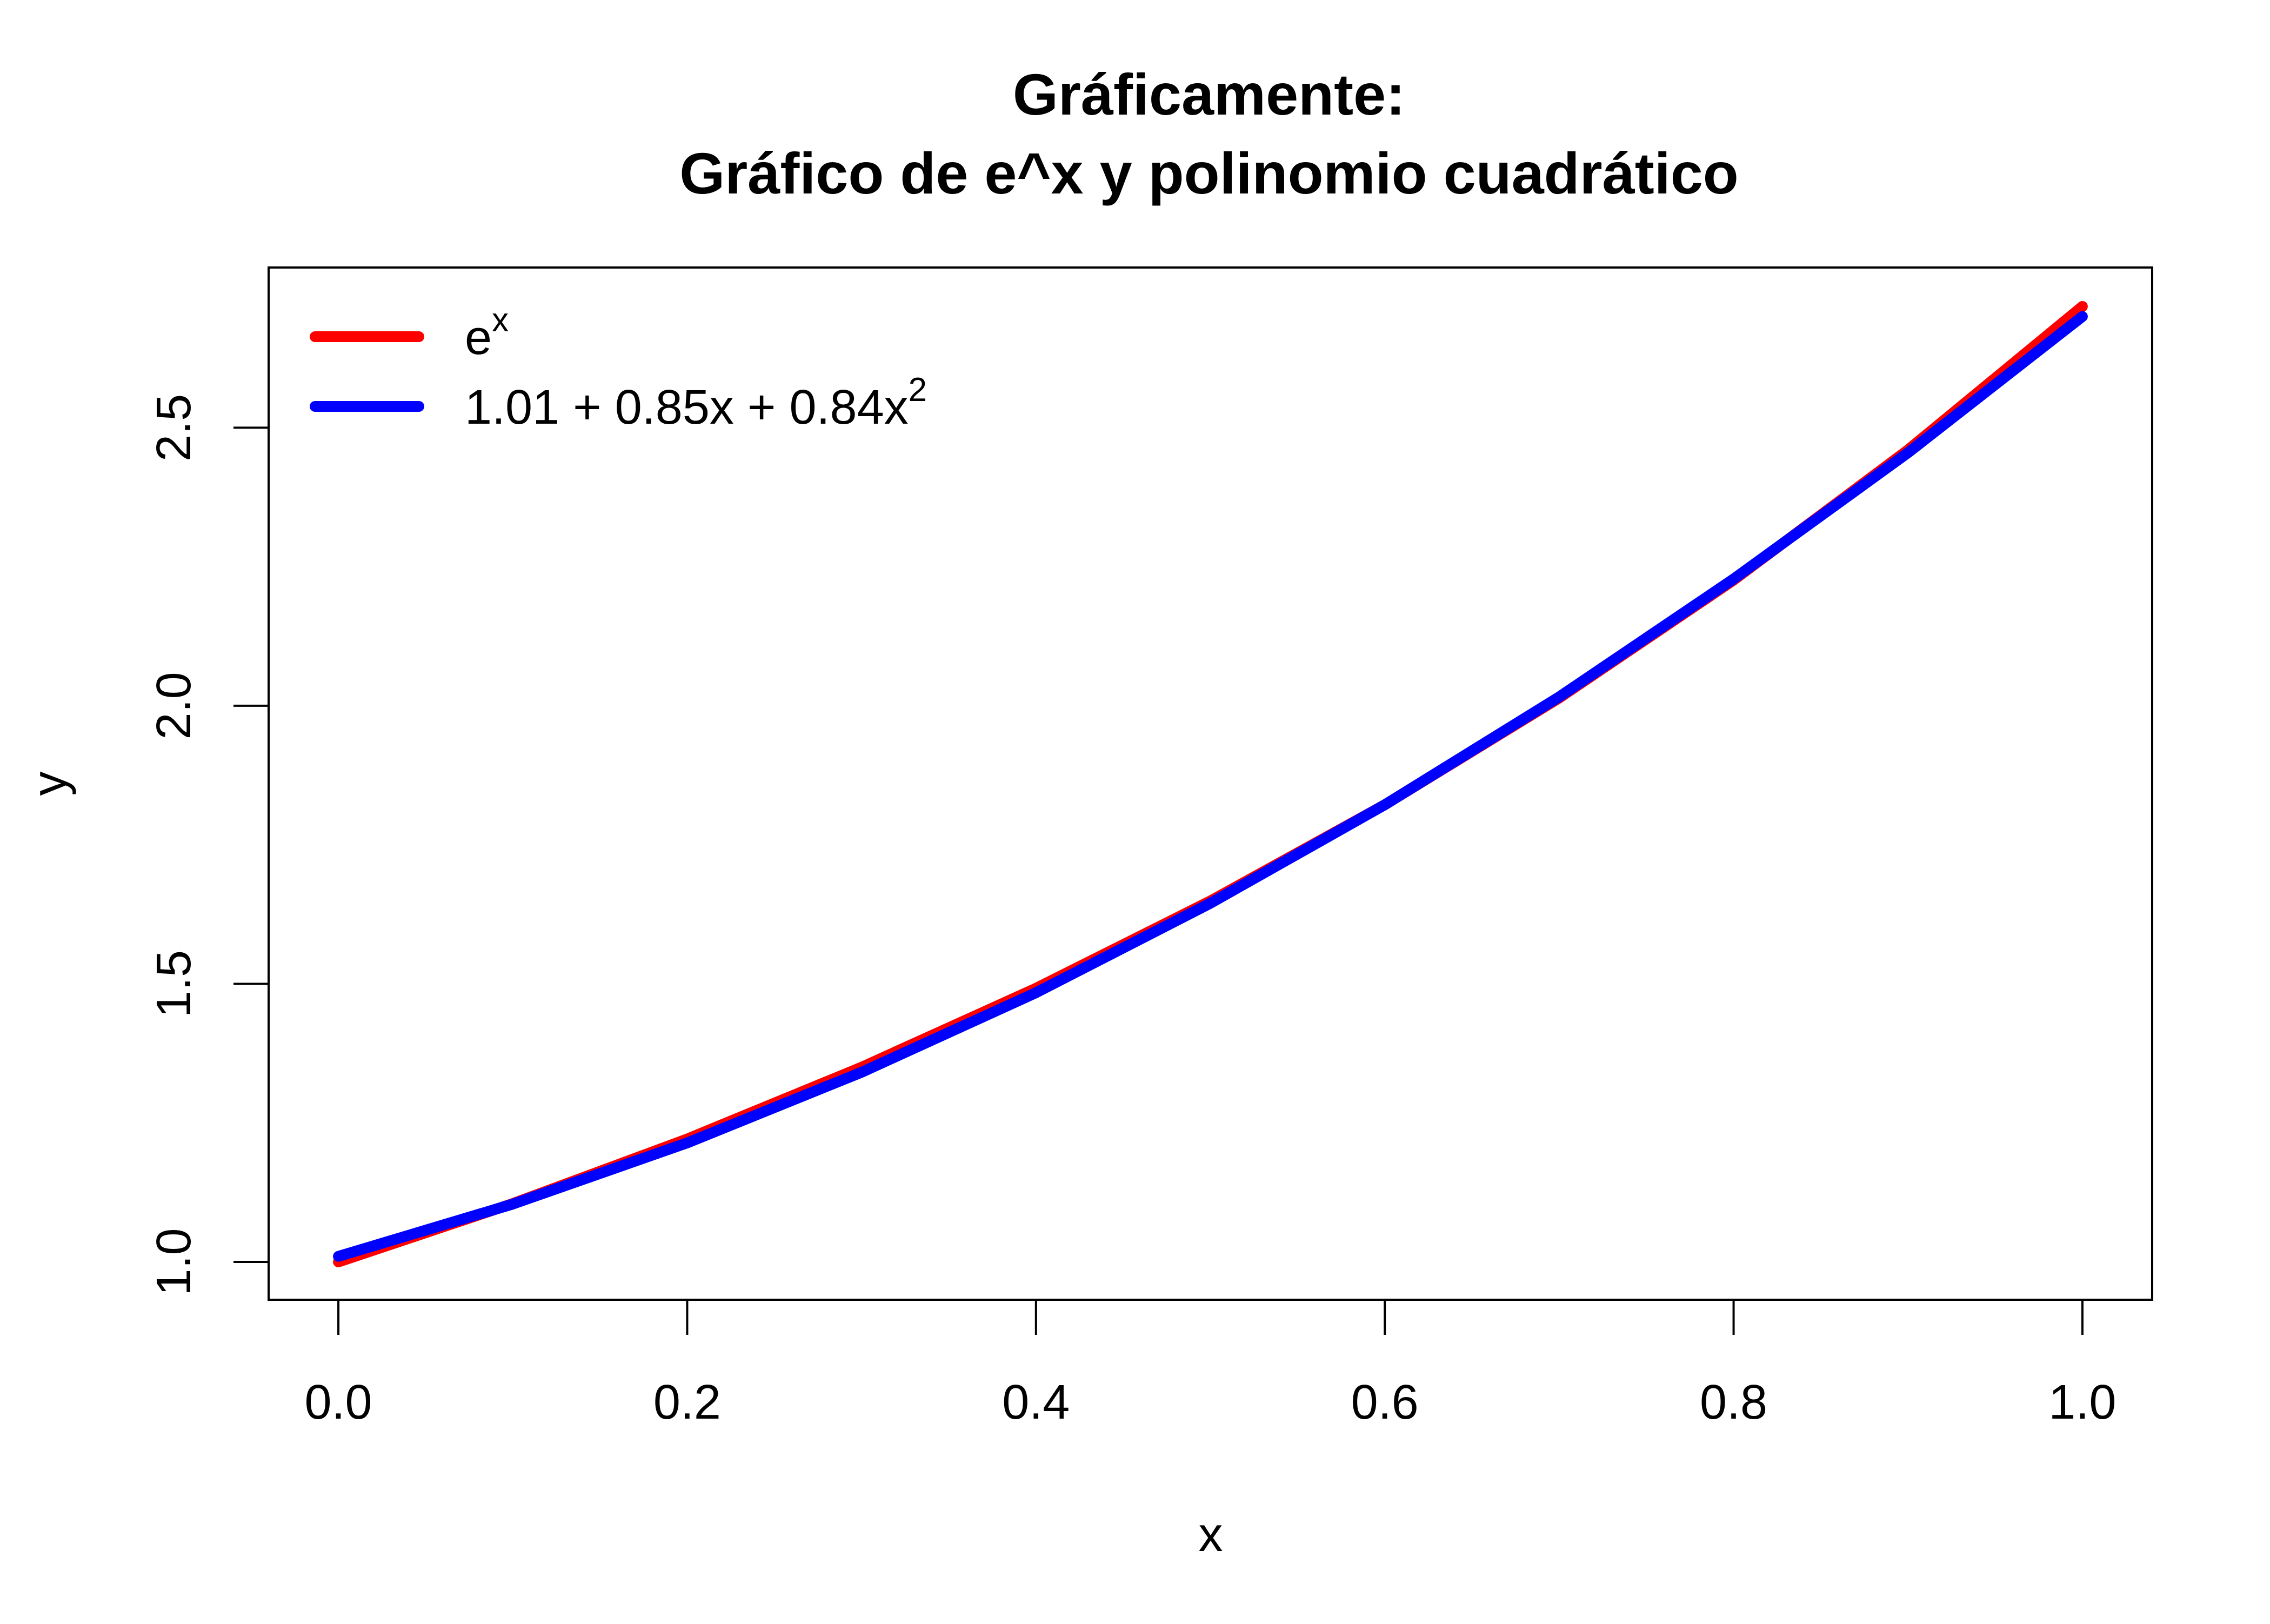  Describe the element at coordinates (696, 403) in the screenshot. I see `legend-label-2: 1.01 + 0.85x + 0.84x2` at that location.